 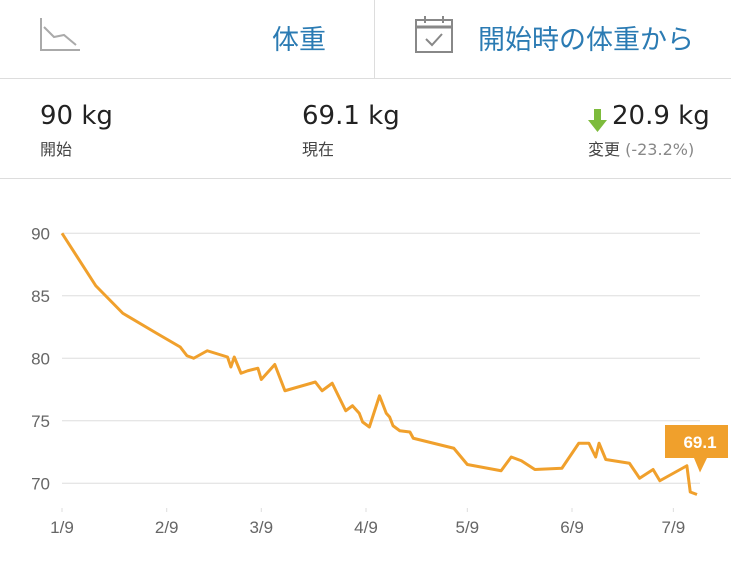 I want to click on change-value: 20.9 kg, so click(x=661, y=116).